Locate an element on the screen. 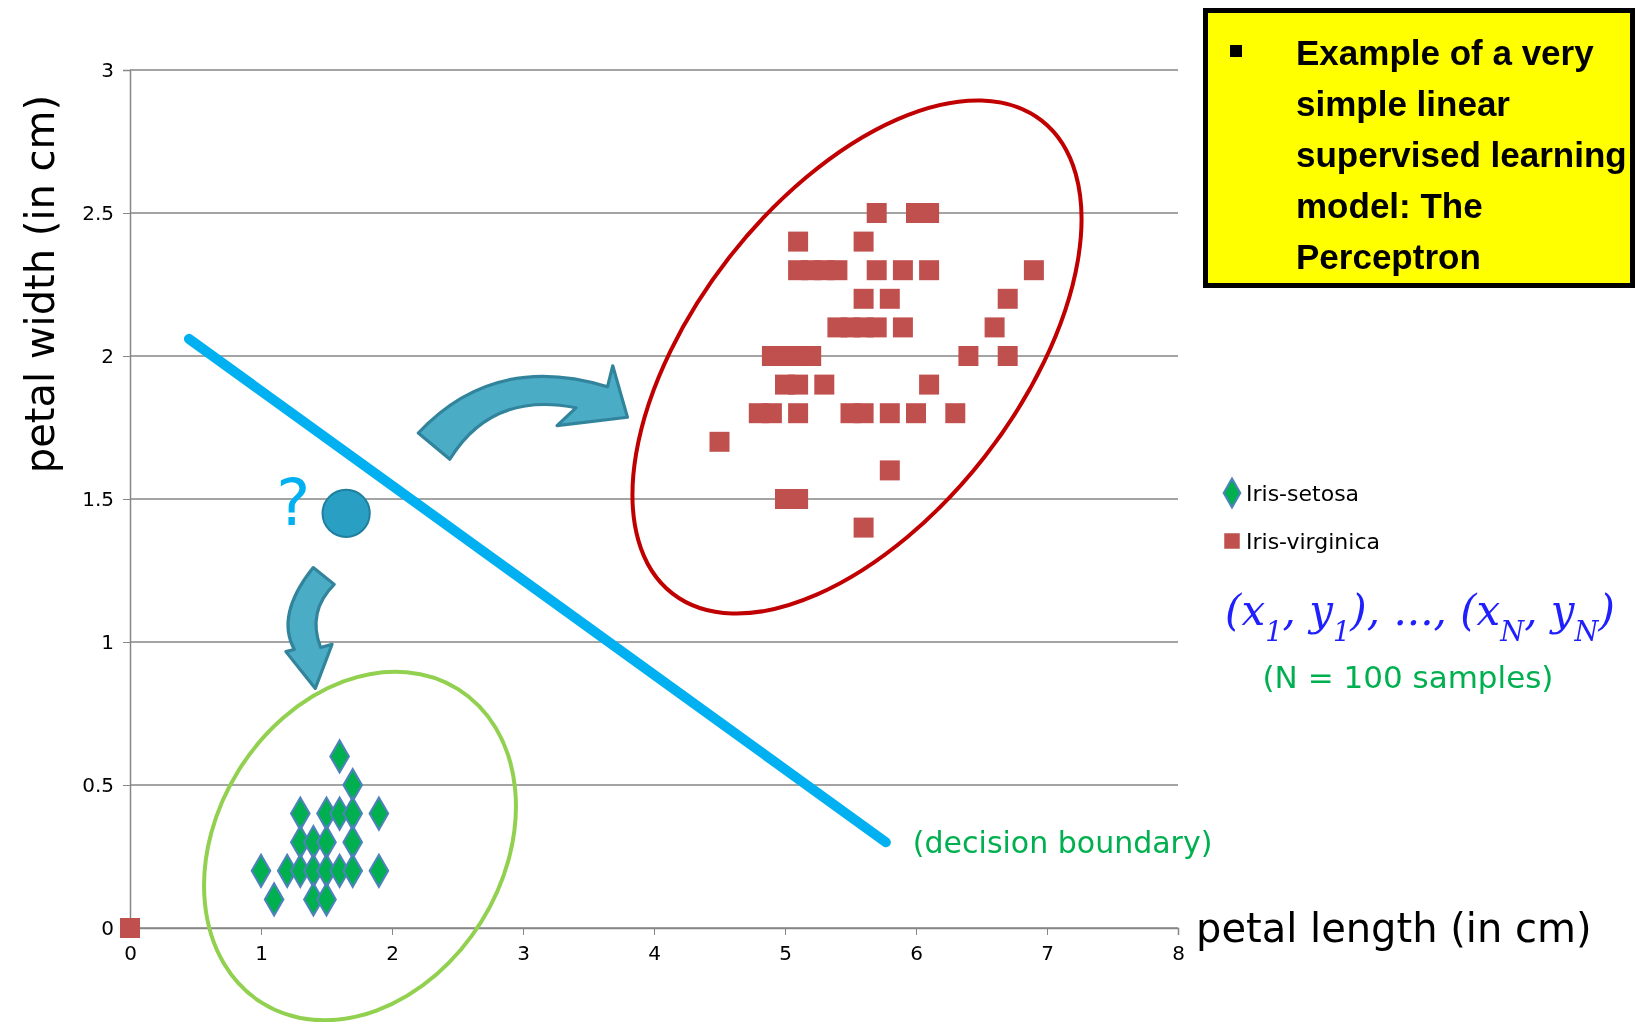  annotation: (decision boundary) is located at coordinates (1062, 843).